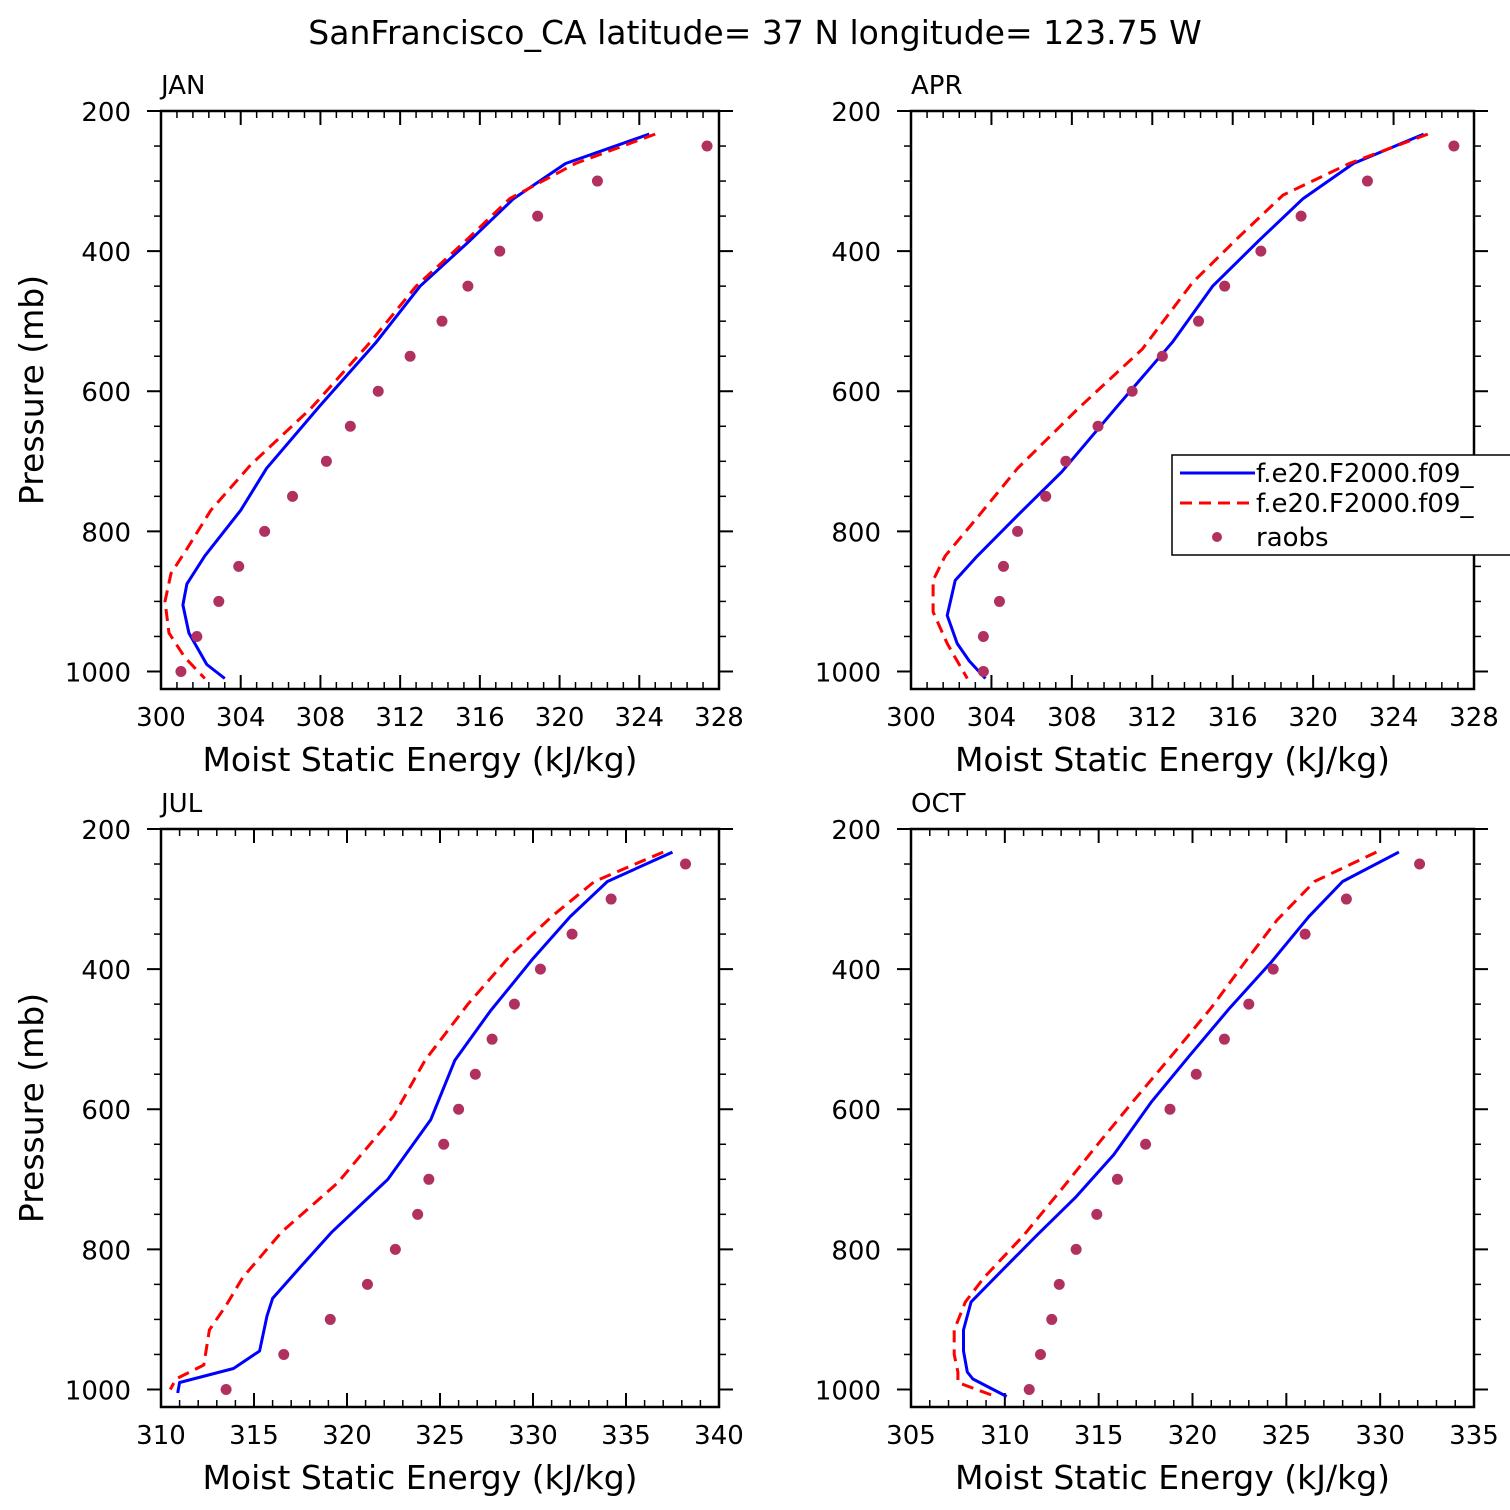 The width and height of the screenshot is (1510, 1510). What do you see at coordinates (1474, 1436) in the screenshot?
I see `x-tick-label: 335` at bounding box center [1474, 1436].